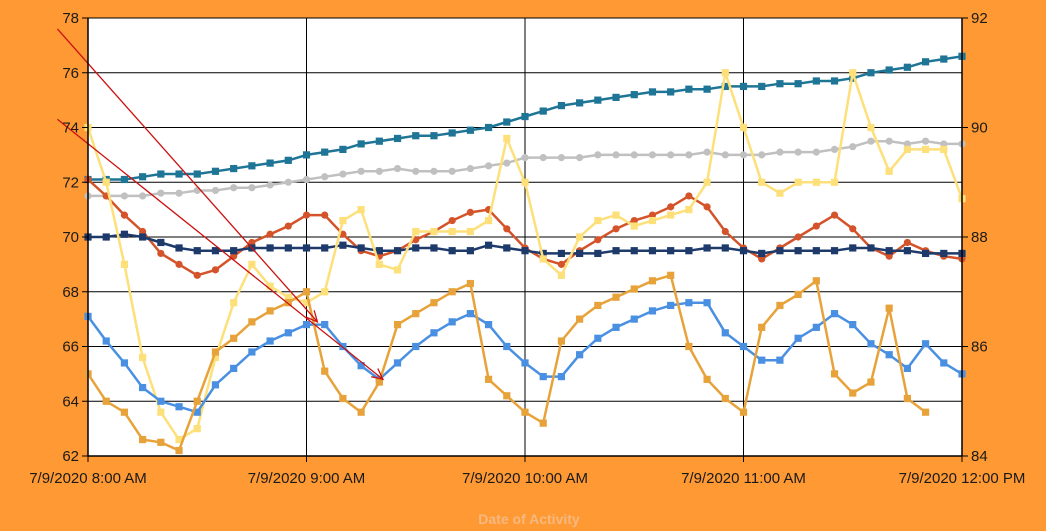  I want to click on y-right-tick-label: 86, so click(979, 347).